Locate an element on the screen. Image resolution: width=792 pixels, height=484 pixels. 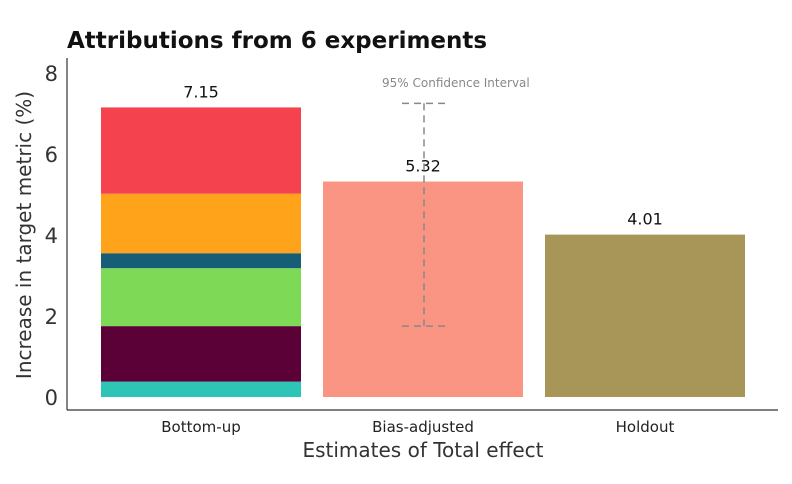
y-tick-label: 2 is located at coordinates (51, 317).